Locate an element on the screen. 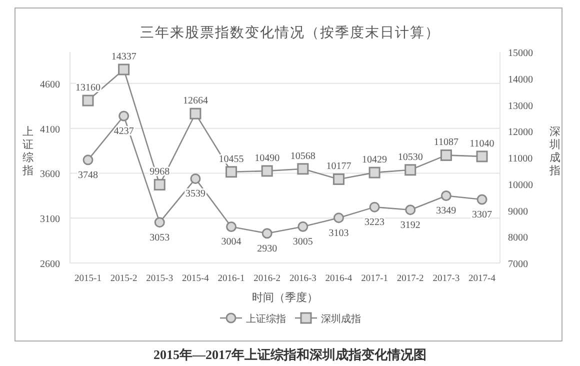 The height and width of the screenshot is (366, 580). y-tick-label: 3100 is located at coordinates (50, 220).